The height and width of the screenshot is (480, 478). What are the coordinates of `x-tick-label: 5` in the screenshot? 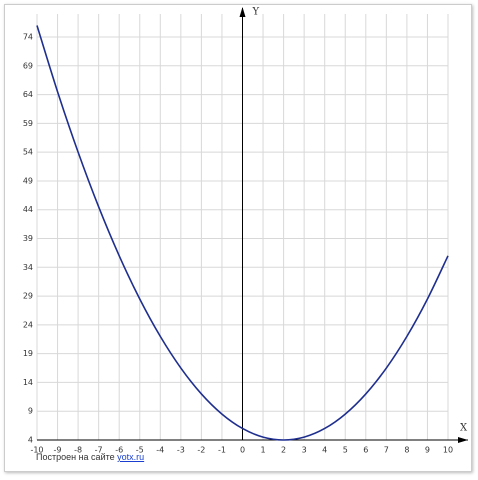 It's located at (345, 450).